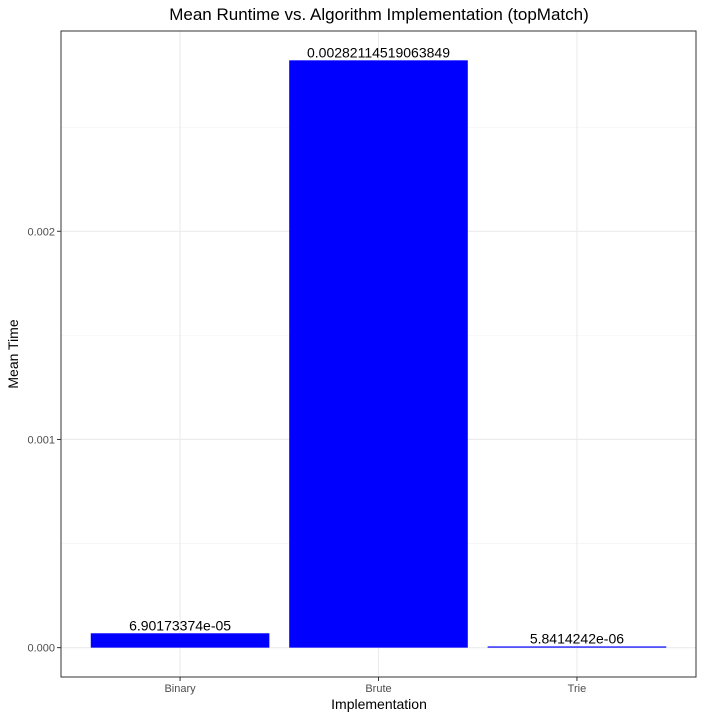 The image size is (705, 719). What do you see at coordinates (180, 625) in the screenshot?
I see `data-label-binary: 6.90173374e-05` at bounding box center [180, 625].